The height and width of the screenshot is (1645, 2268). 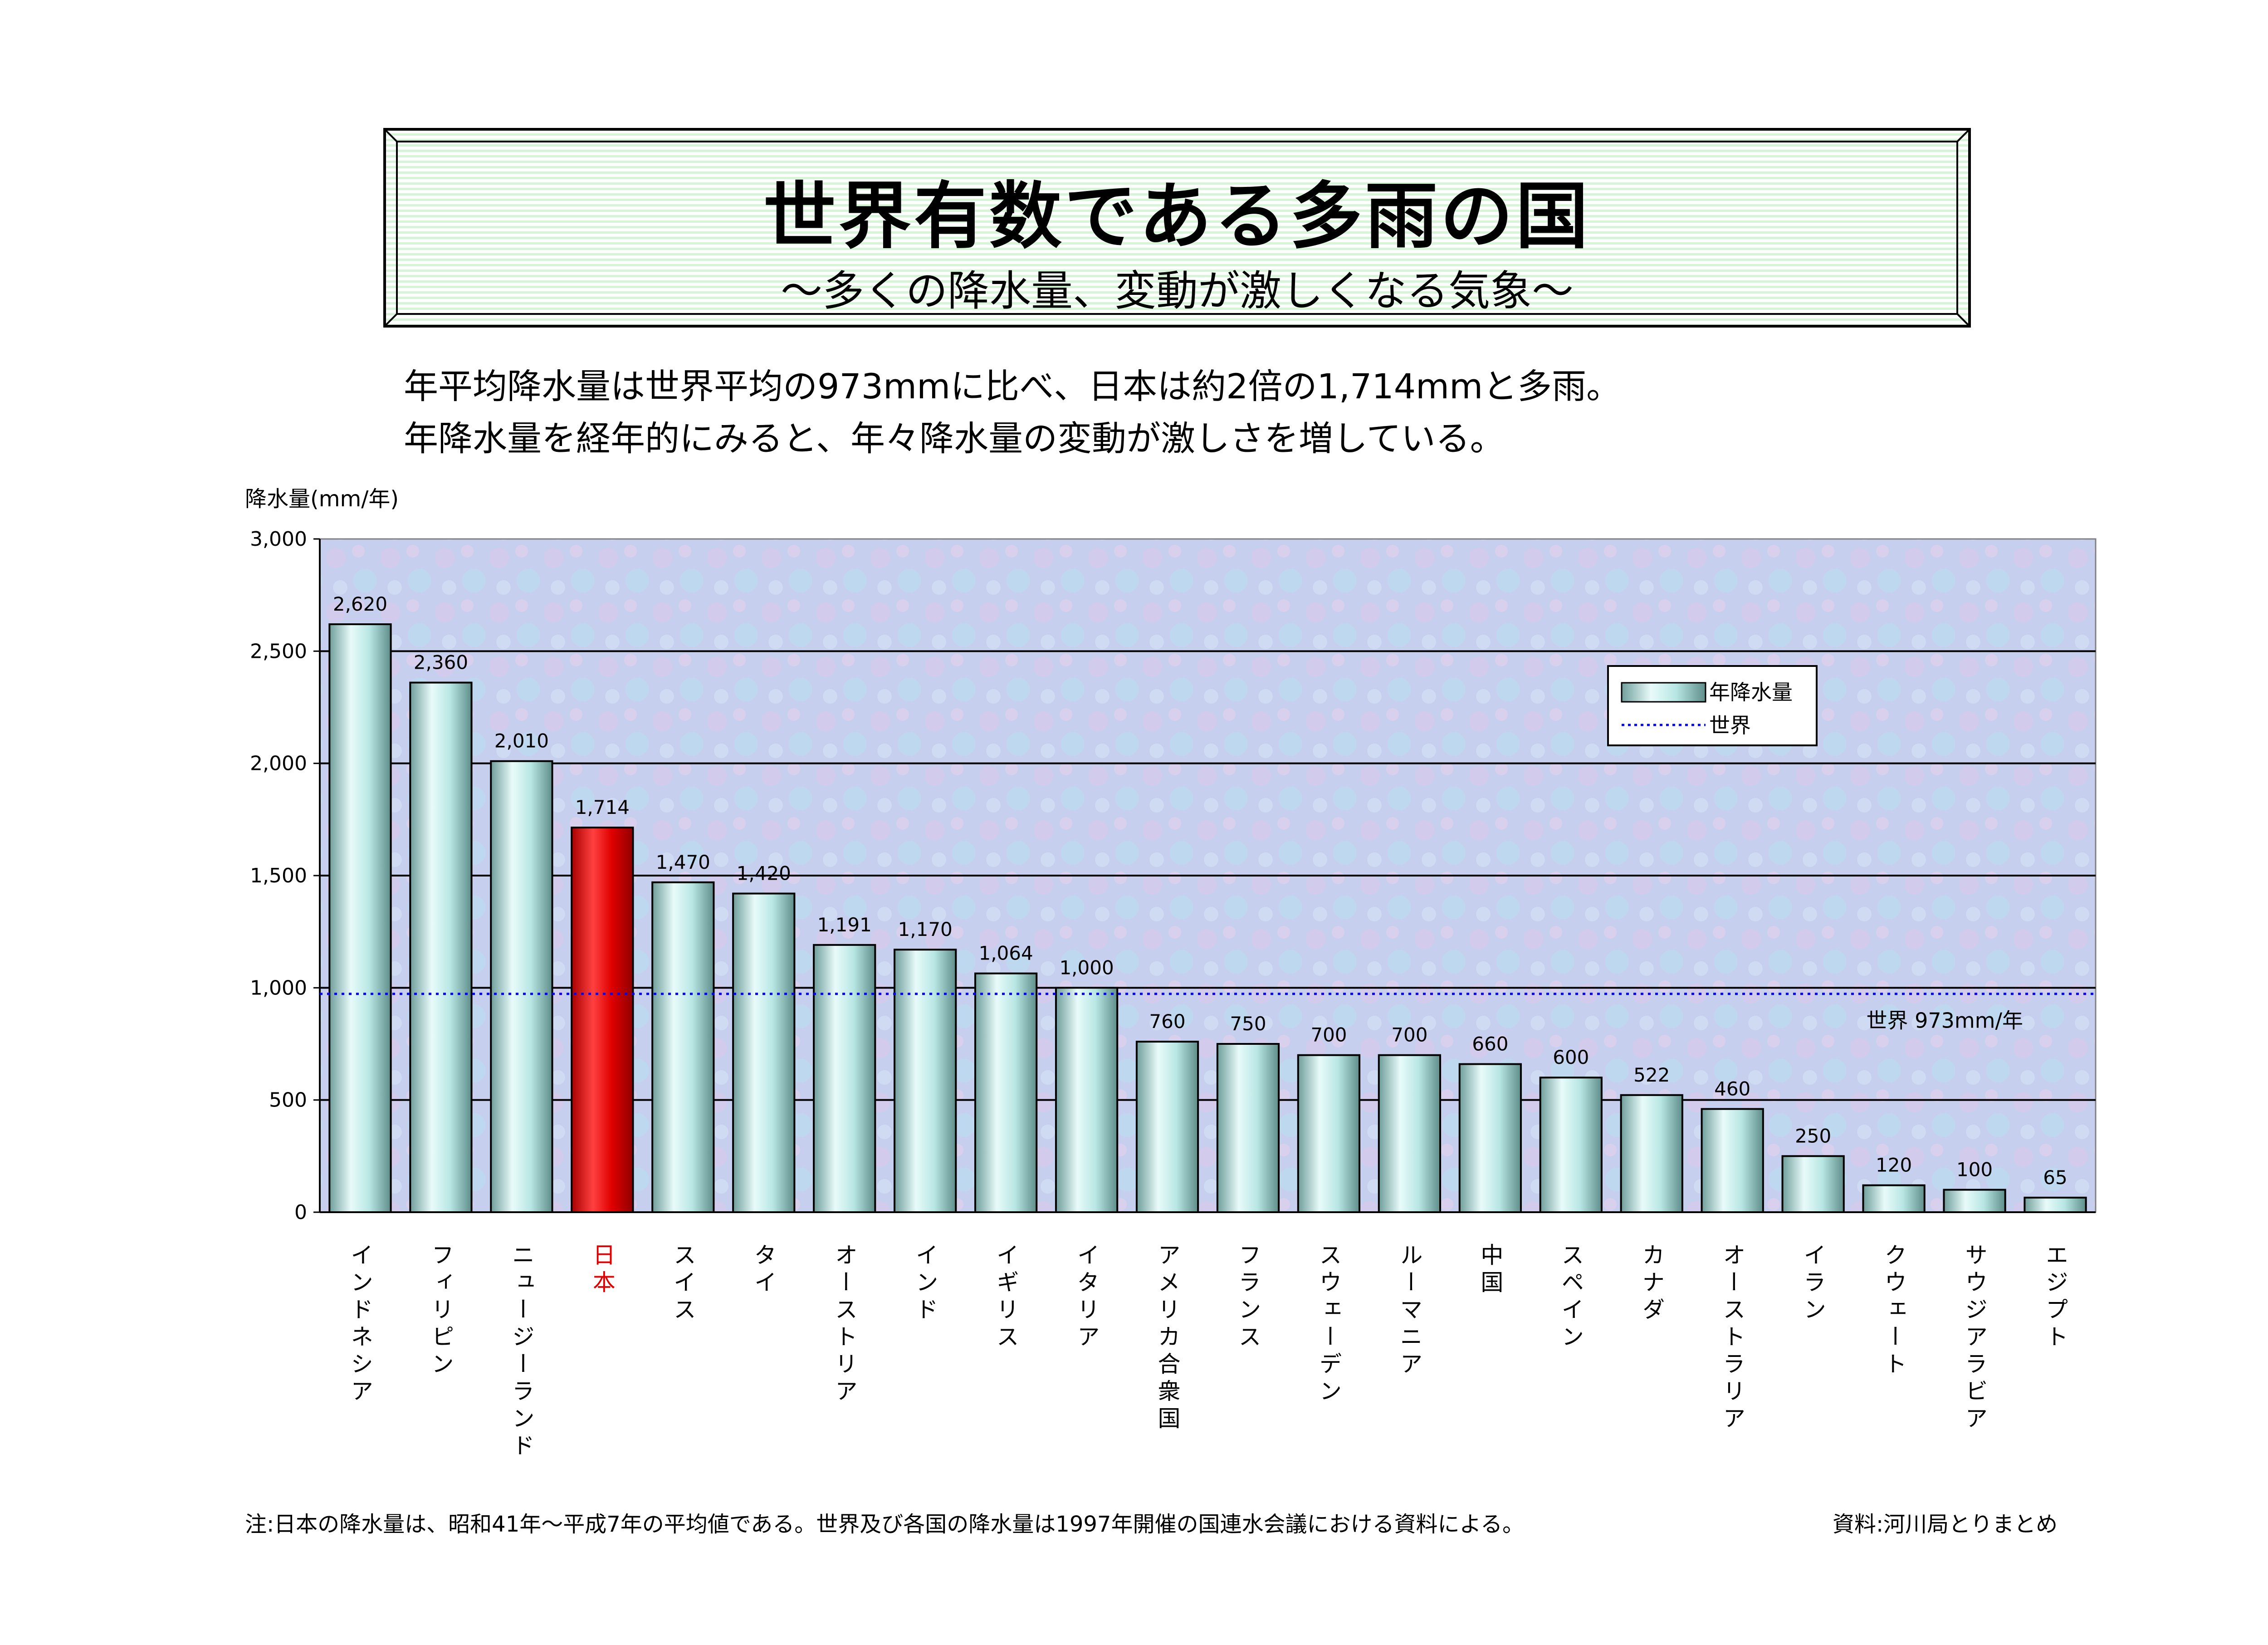 I want to click on category-label: エジプト, so click(x=2055, y=1297).